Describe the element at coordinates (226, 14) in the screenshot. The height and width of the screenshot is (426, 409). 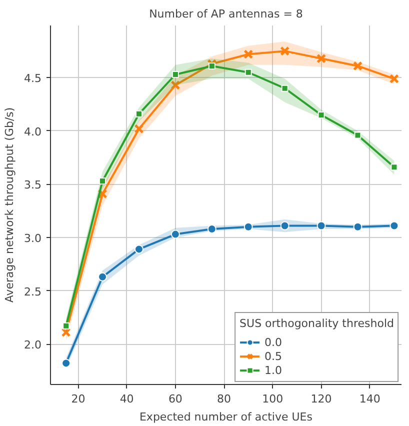
I see `chart-title: Number of AP antennas = 8` at that location.